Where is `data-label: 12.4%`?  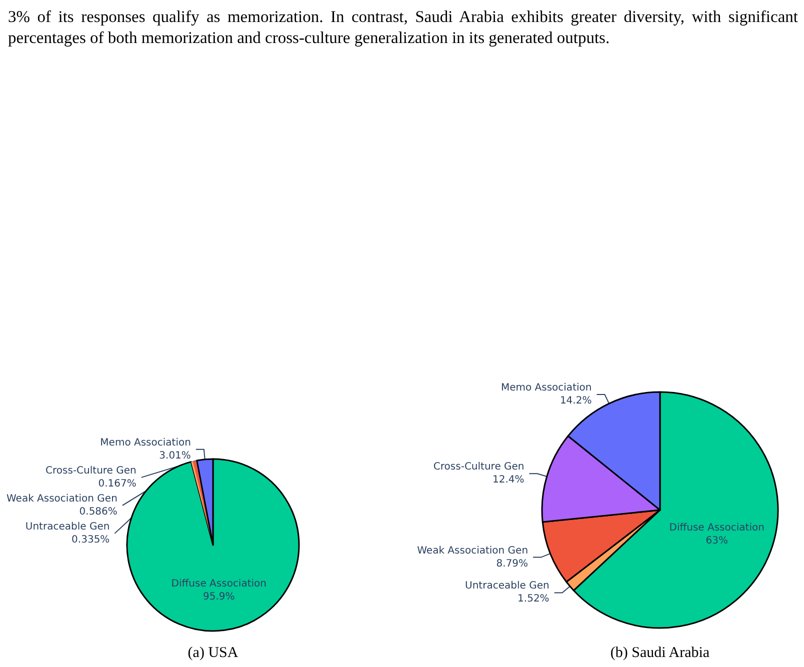
data-label: 12.4% is located at coordinates (508, 480).